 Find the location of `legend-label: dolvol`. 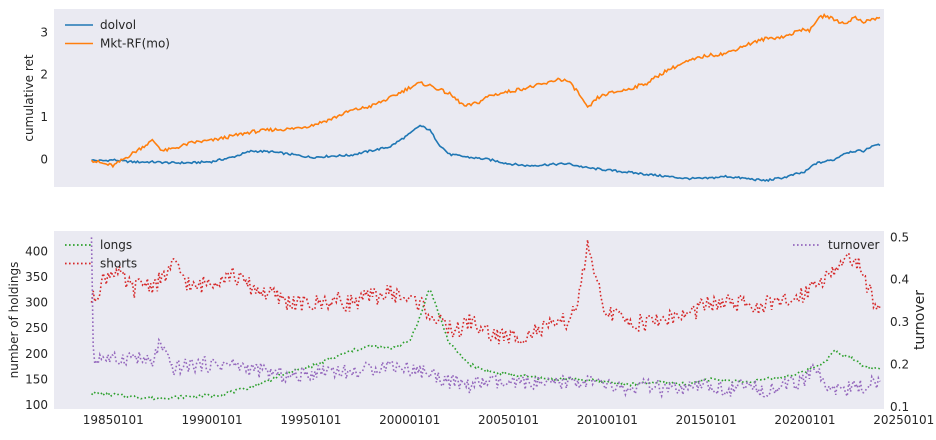

legend-label: dolvol is located at coordinates (118, 25).